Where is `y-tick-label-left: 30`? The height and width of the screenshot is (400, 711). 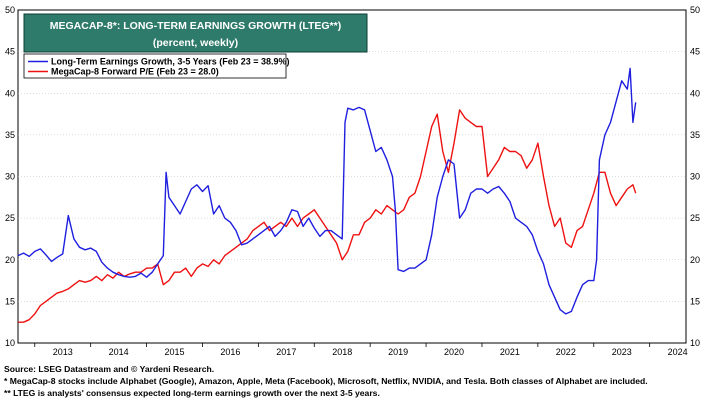 y-tick-label-left: 30 is located at coordinates (10, 177).